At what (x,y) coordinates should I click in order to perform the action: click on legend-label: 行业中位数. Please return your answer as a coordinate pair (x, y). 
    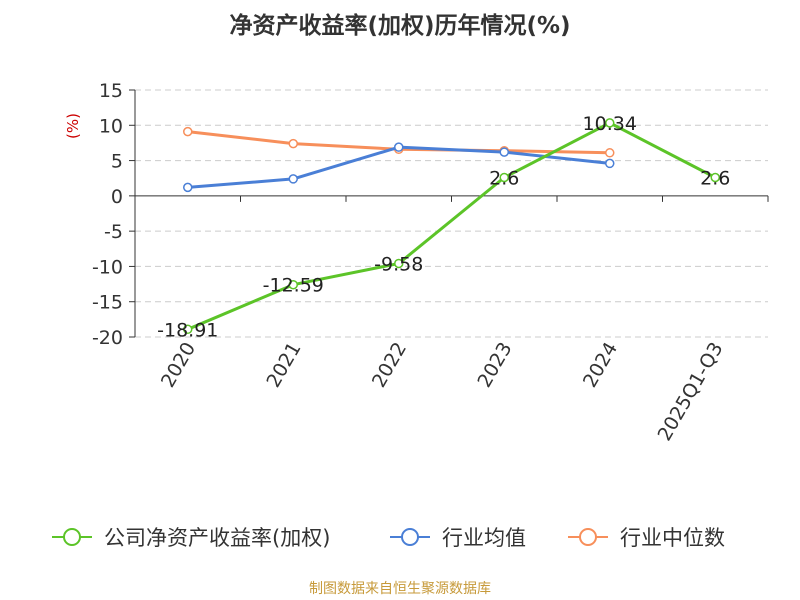
    Looking at the image, I should click on (672, 538).